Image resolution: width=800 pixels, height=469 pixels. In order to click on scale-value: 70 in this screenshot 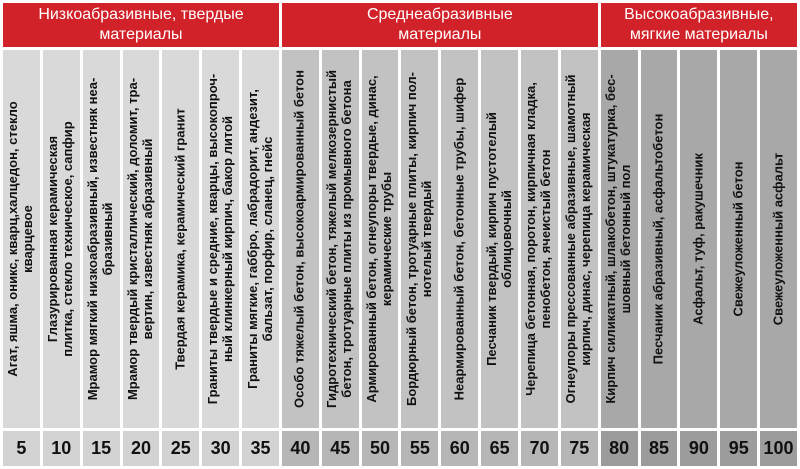, I will do `click(539, 448)`.